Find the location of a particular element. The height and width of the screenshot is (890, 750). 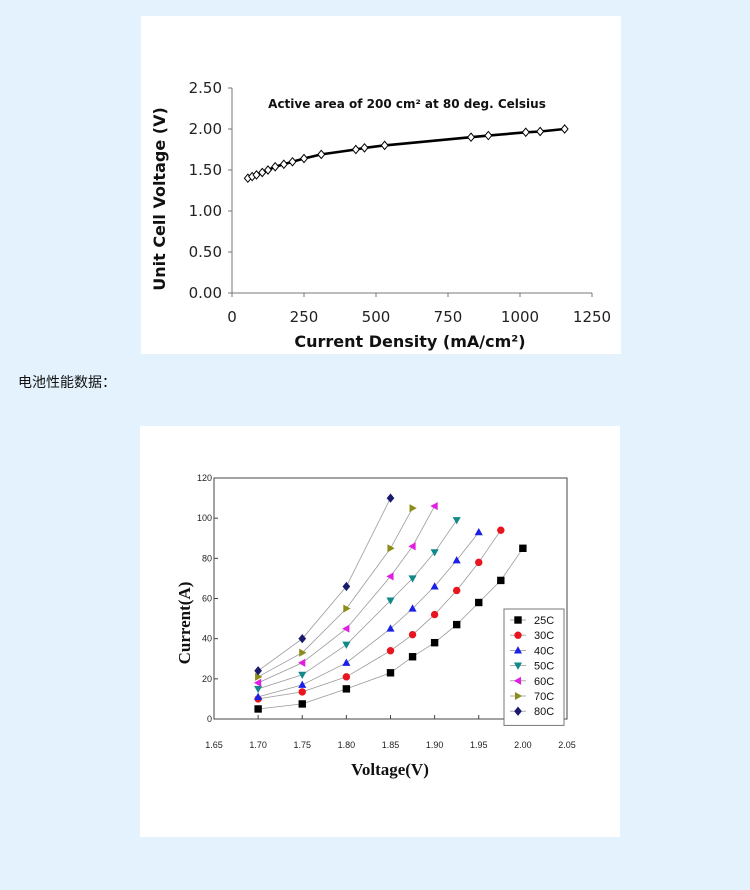

y-tick-label: 120 is located at coordinates (204, 478).